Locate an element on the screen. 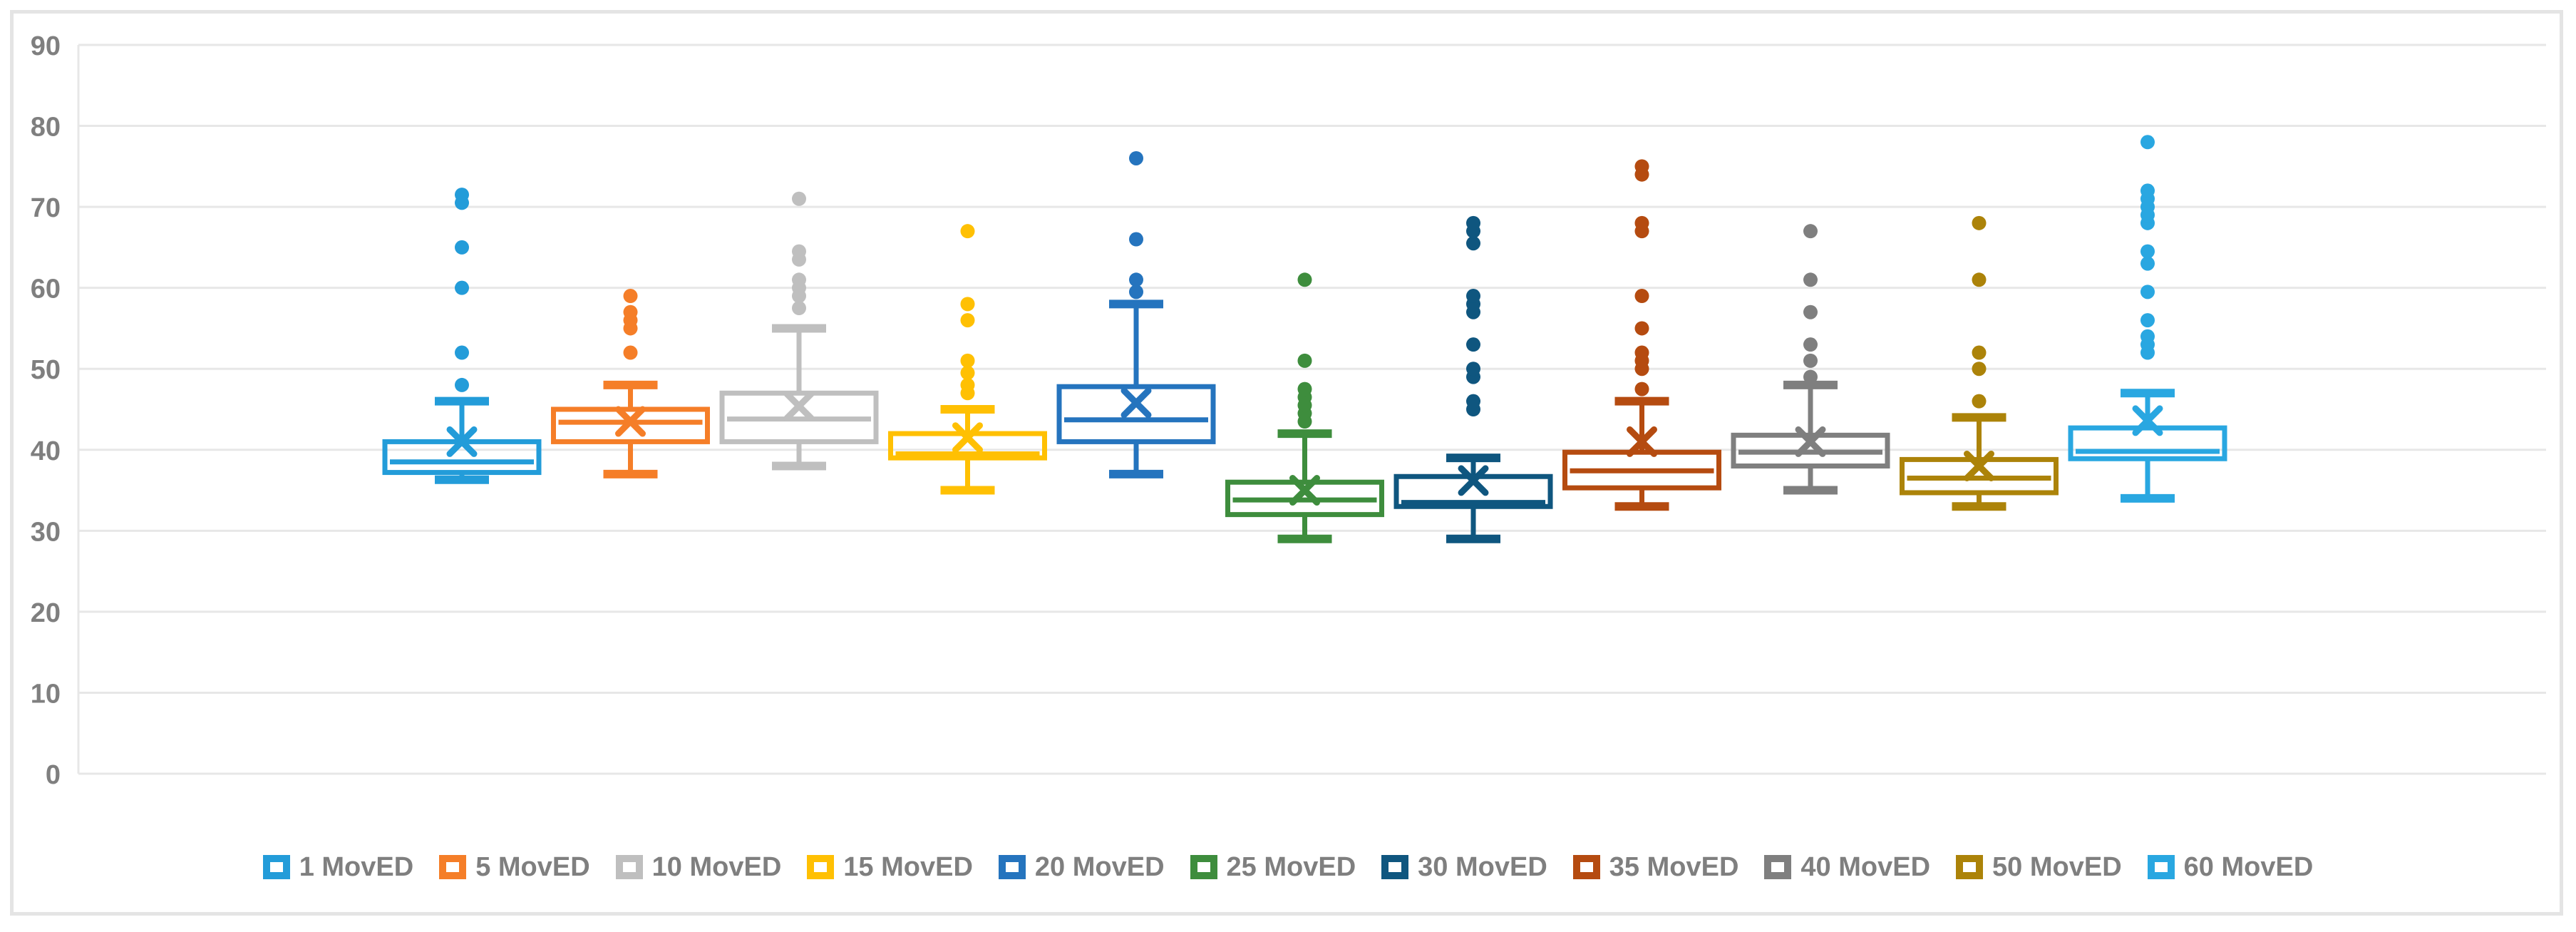 This screenshot has height=932, width=2576. legend-label: 35 MovED is located at coordinates (1674, 867).